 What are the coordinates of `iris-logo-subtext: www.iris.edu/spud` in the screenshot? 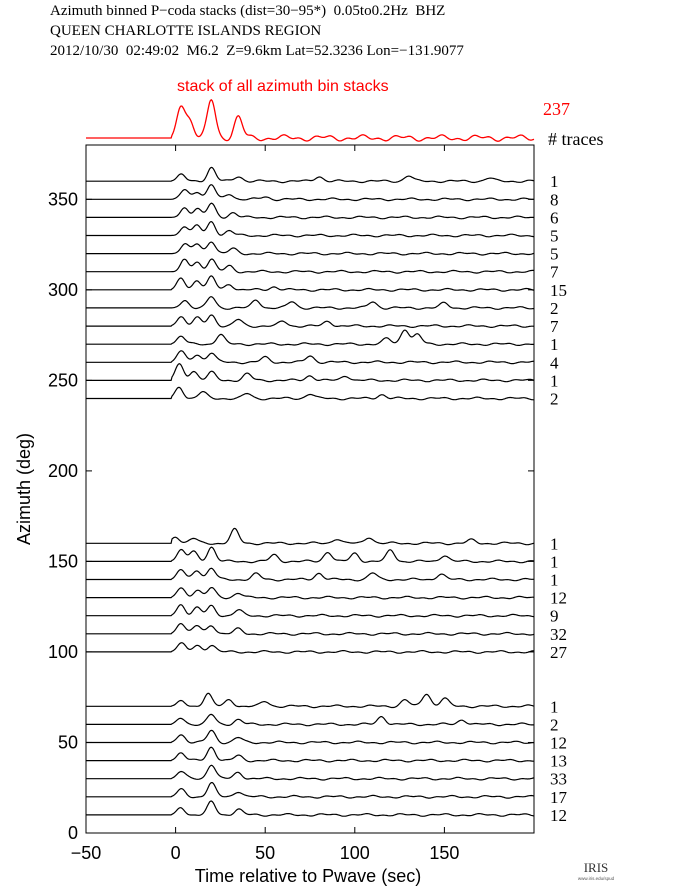 It's located at (596, 878).